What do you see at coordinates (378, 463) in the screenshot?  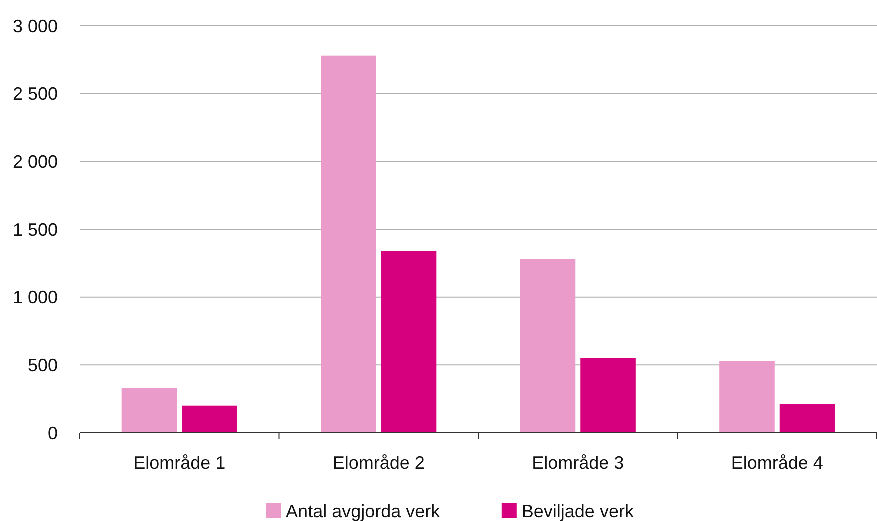 I see `x-tick-label: Elområde 2` at bounding box center [378, 463].